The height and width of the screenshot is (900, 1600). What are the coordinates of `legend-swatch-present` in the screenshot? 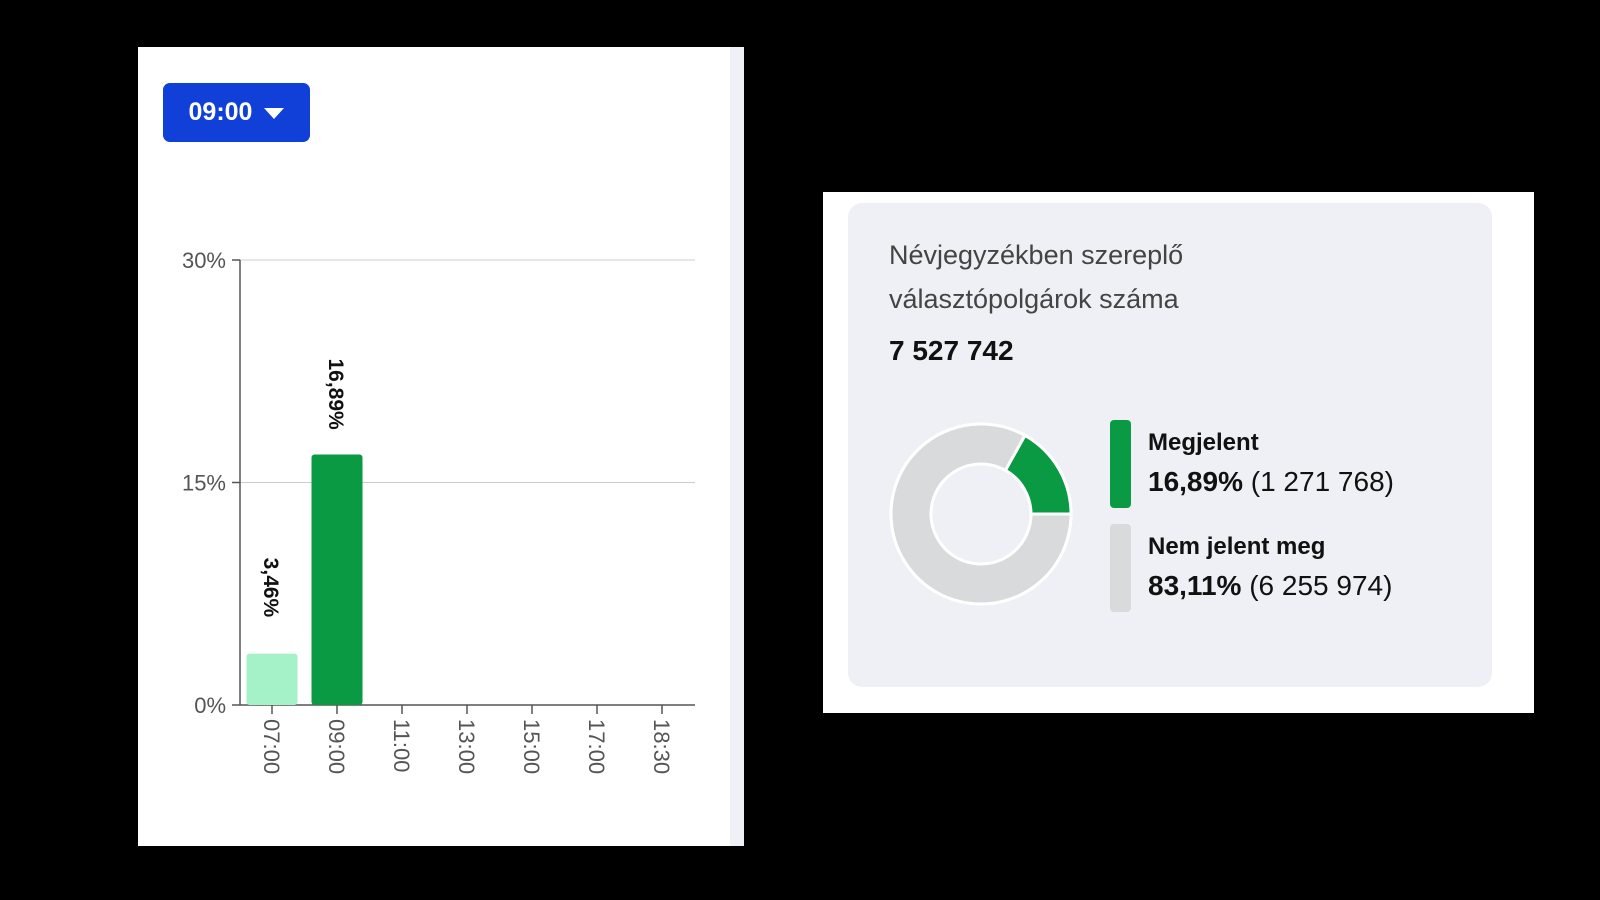 It's located at (1120, 464).